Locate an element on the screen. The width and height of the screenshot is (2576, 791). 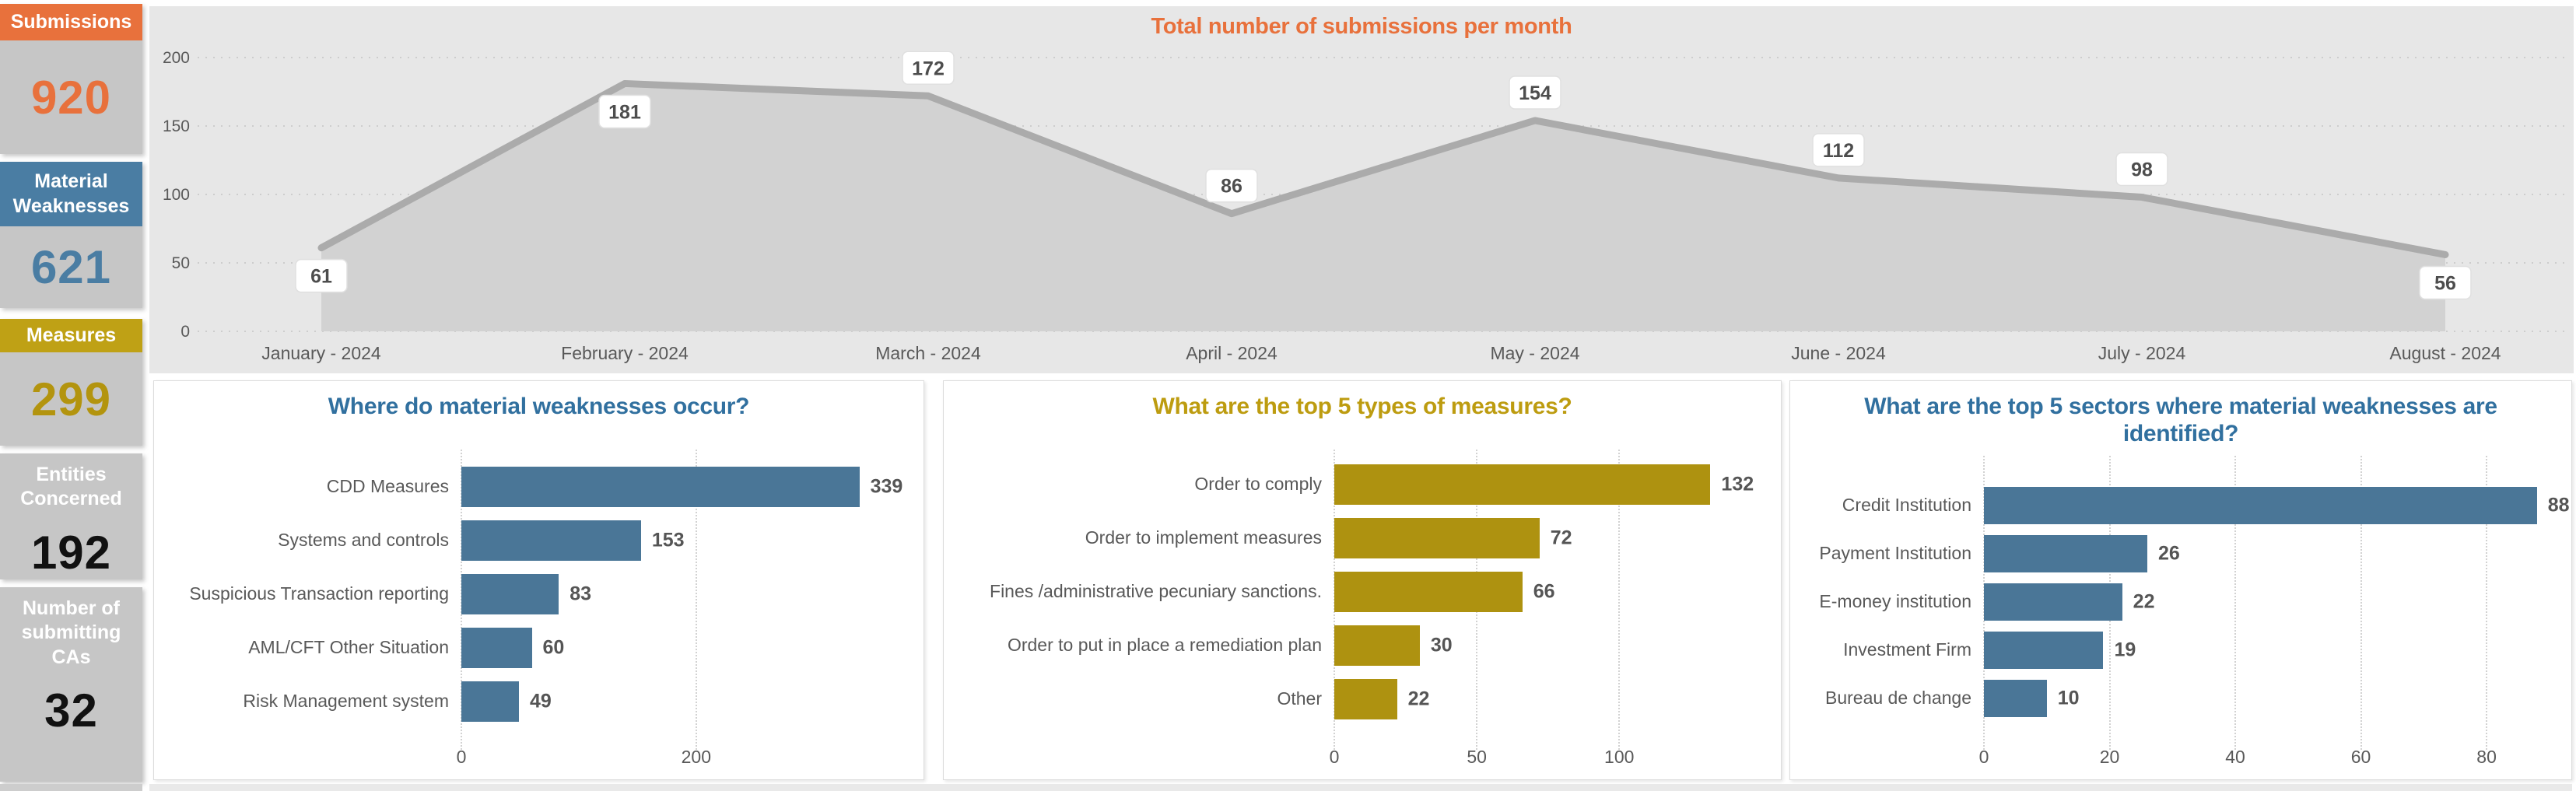
bar-row: Suspicious Transaction reporting 83 is located at coordinates (539, 594).